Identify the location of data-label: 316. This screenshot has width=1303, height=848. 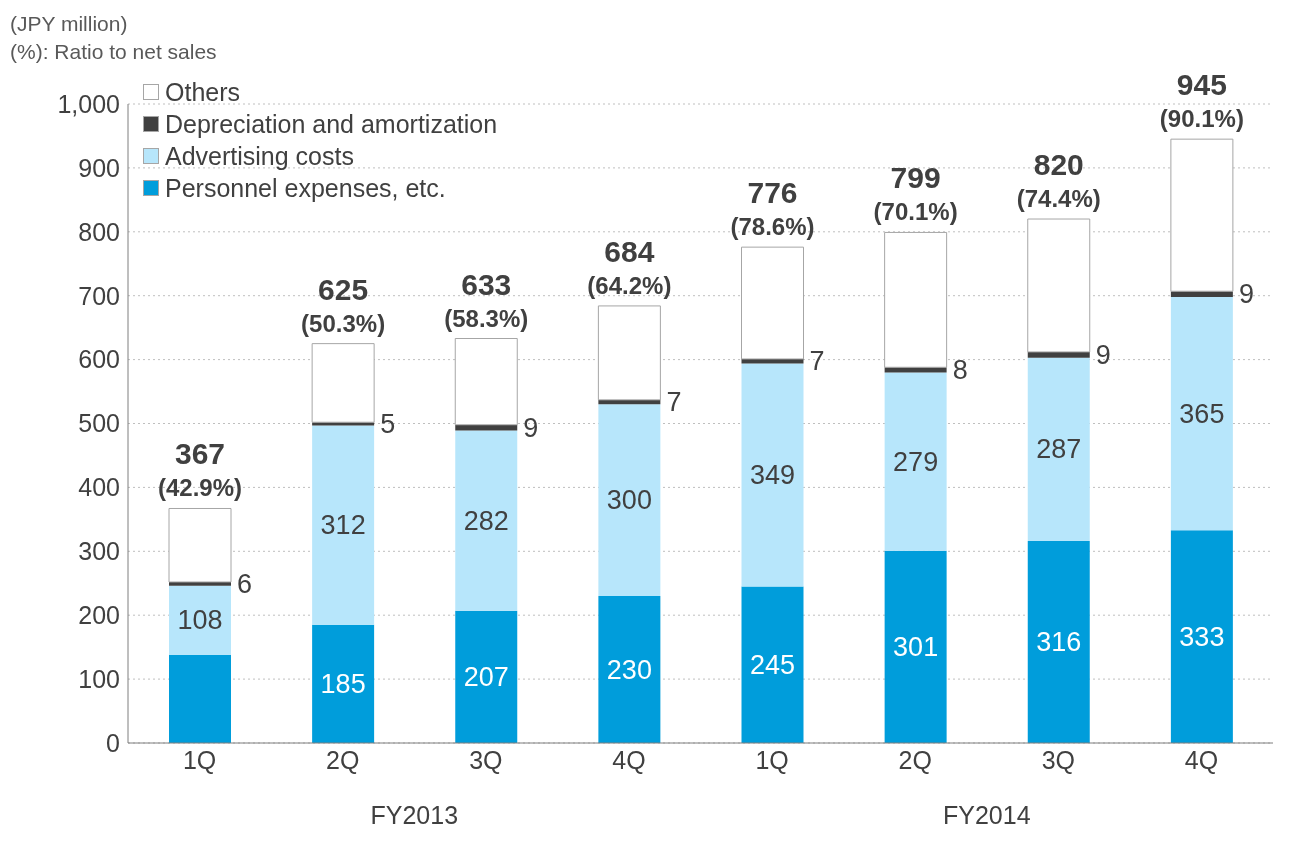
(1059, 642).